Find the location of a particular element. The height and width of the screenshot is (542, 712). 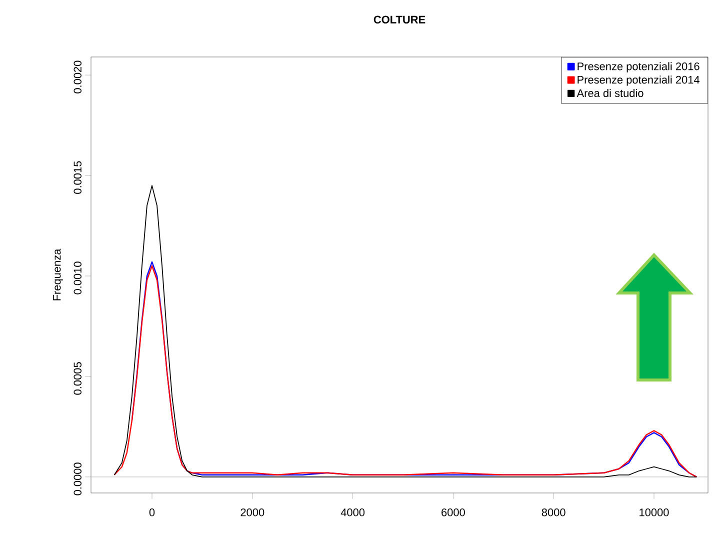

y-tick-label: 0.0005 is located at coordinates (78, 378).